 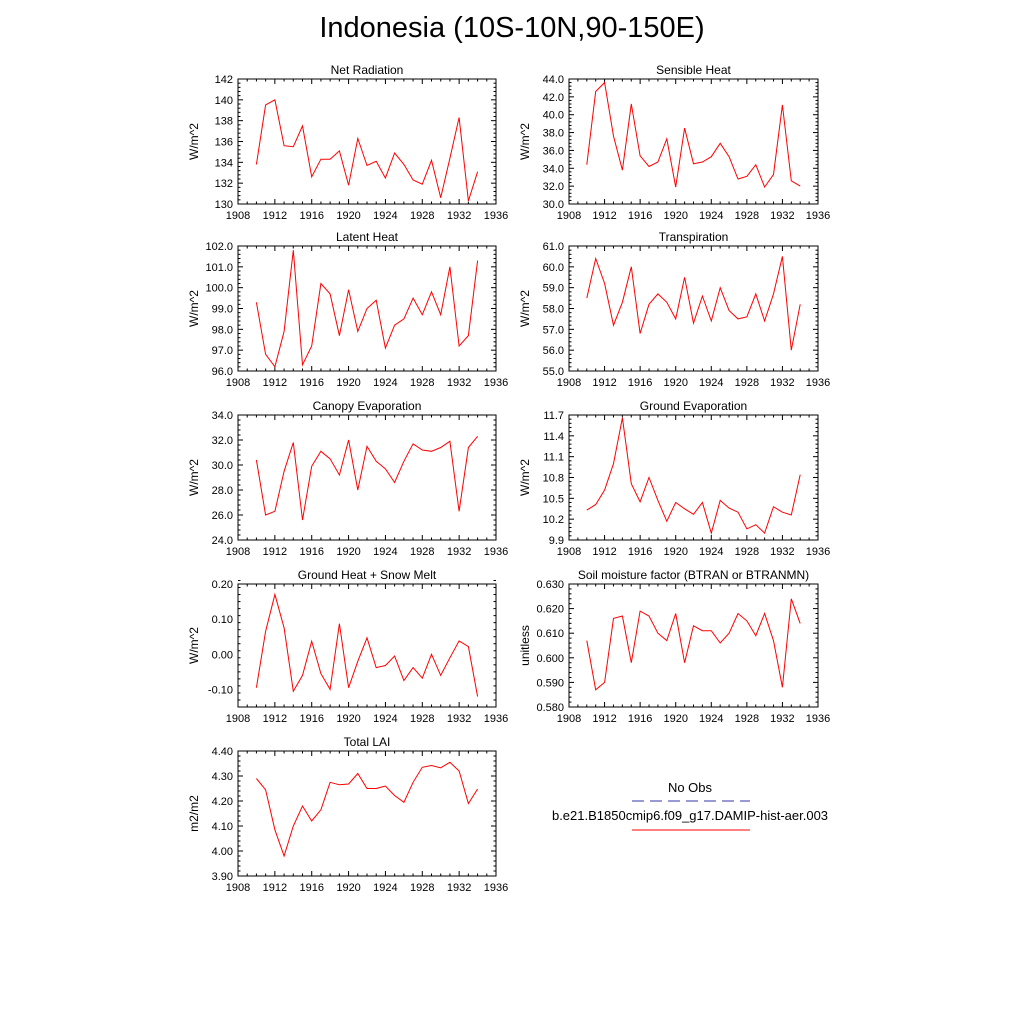 What do you see at coordinates (222, 541) in the screenshot?
I see `y-tick-label: 24.0` at bounding box center [222, 541].